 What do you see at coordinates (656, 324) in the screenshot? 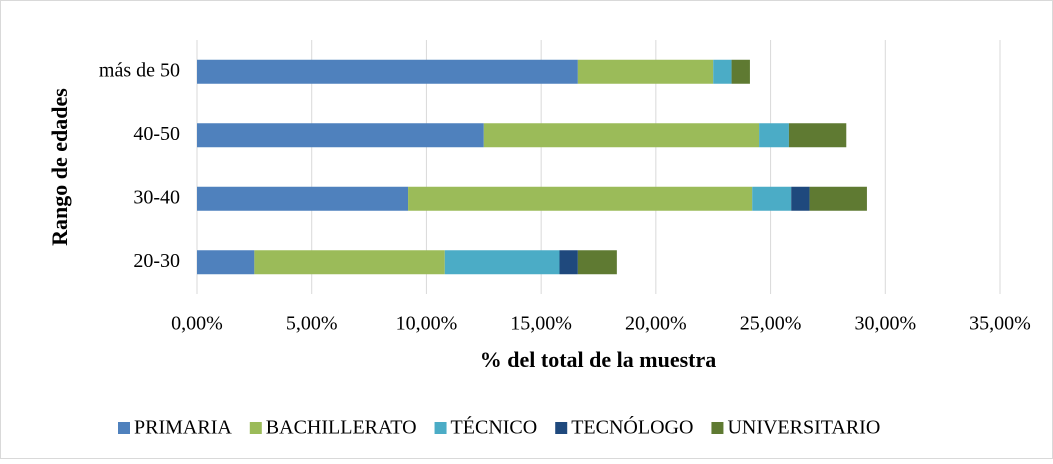
I see `x-tick-label: 20,00%` at bounding box center [656, 324].